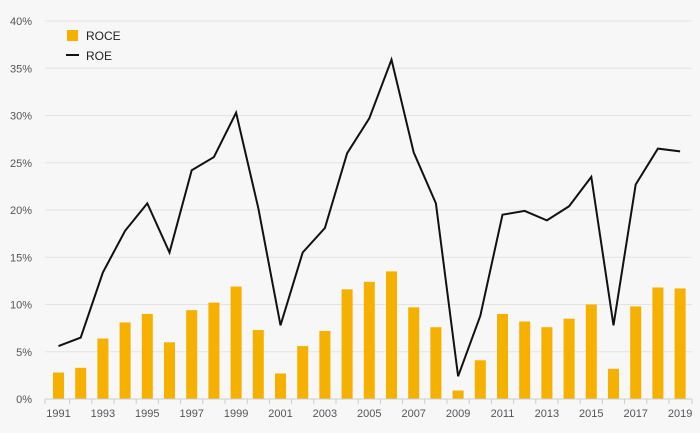 This screenshot has height=433, width=700. Describe the element at coordinates (191, 414) in the screenshot. I see `x-tick-label: 1997` at that location.